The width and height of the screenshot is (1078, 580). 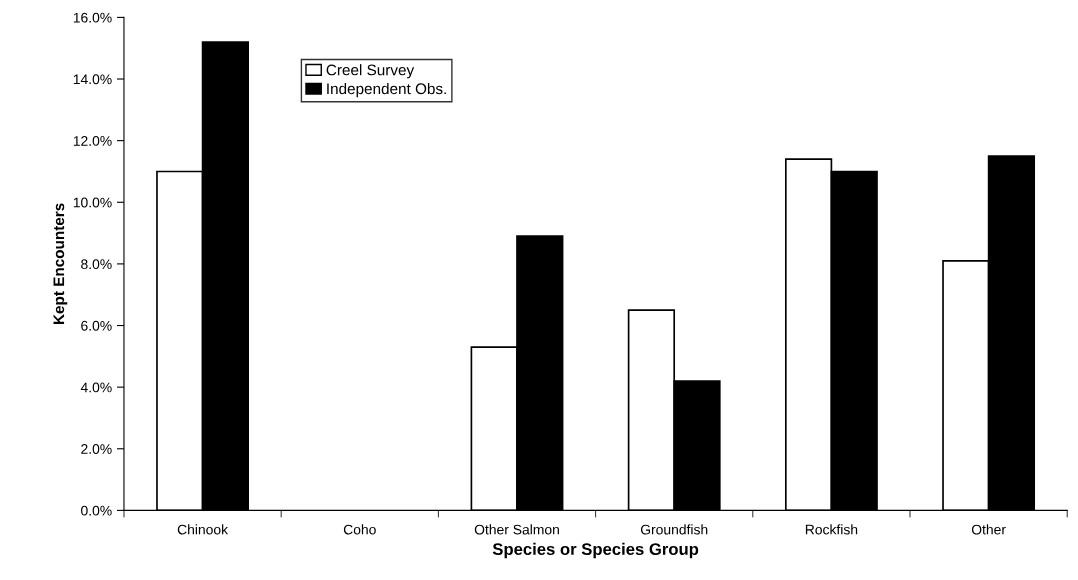 I want to click on y-tick-label: 12.0%, so click(x=92, y=140).